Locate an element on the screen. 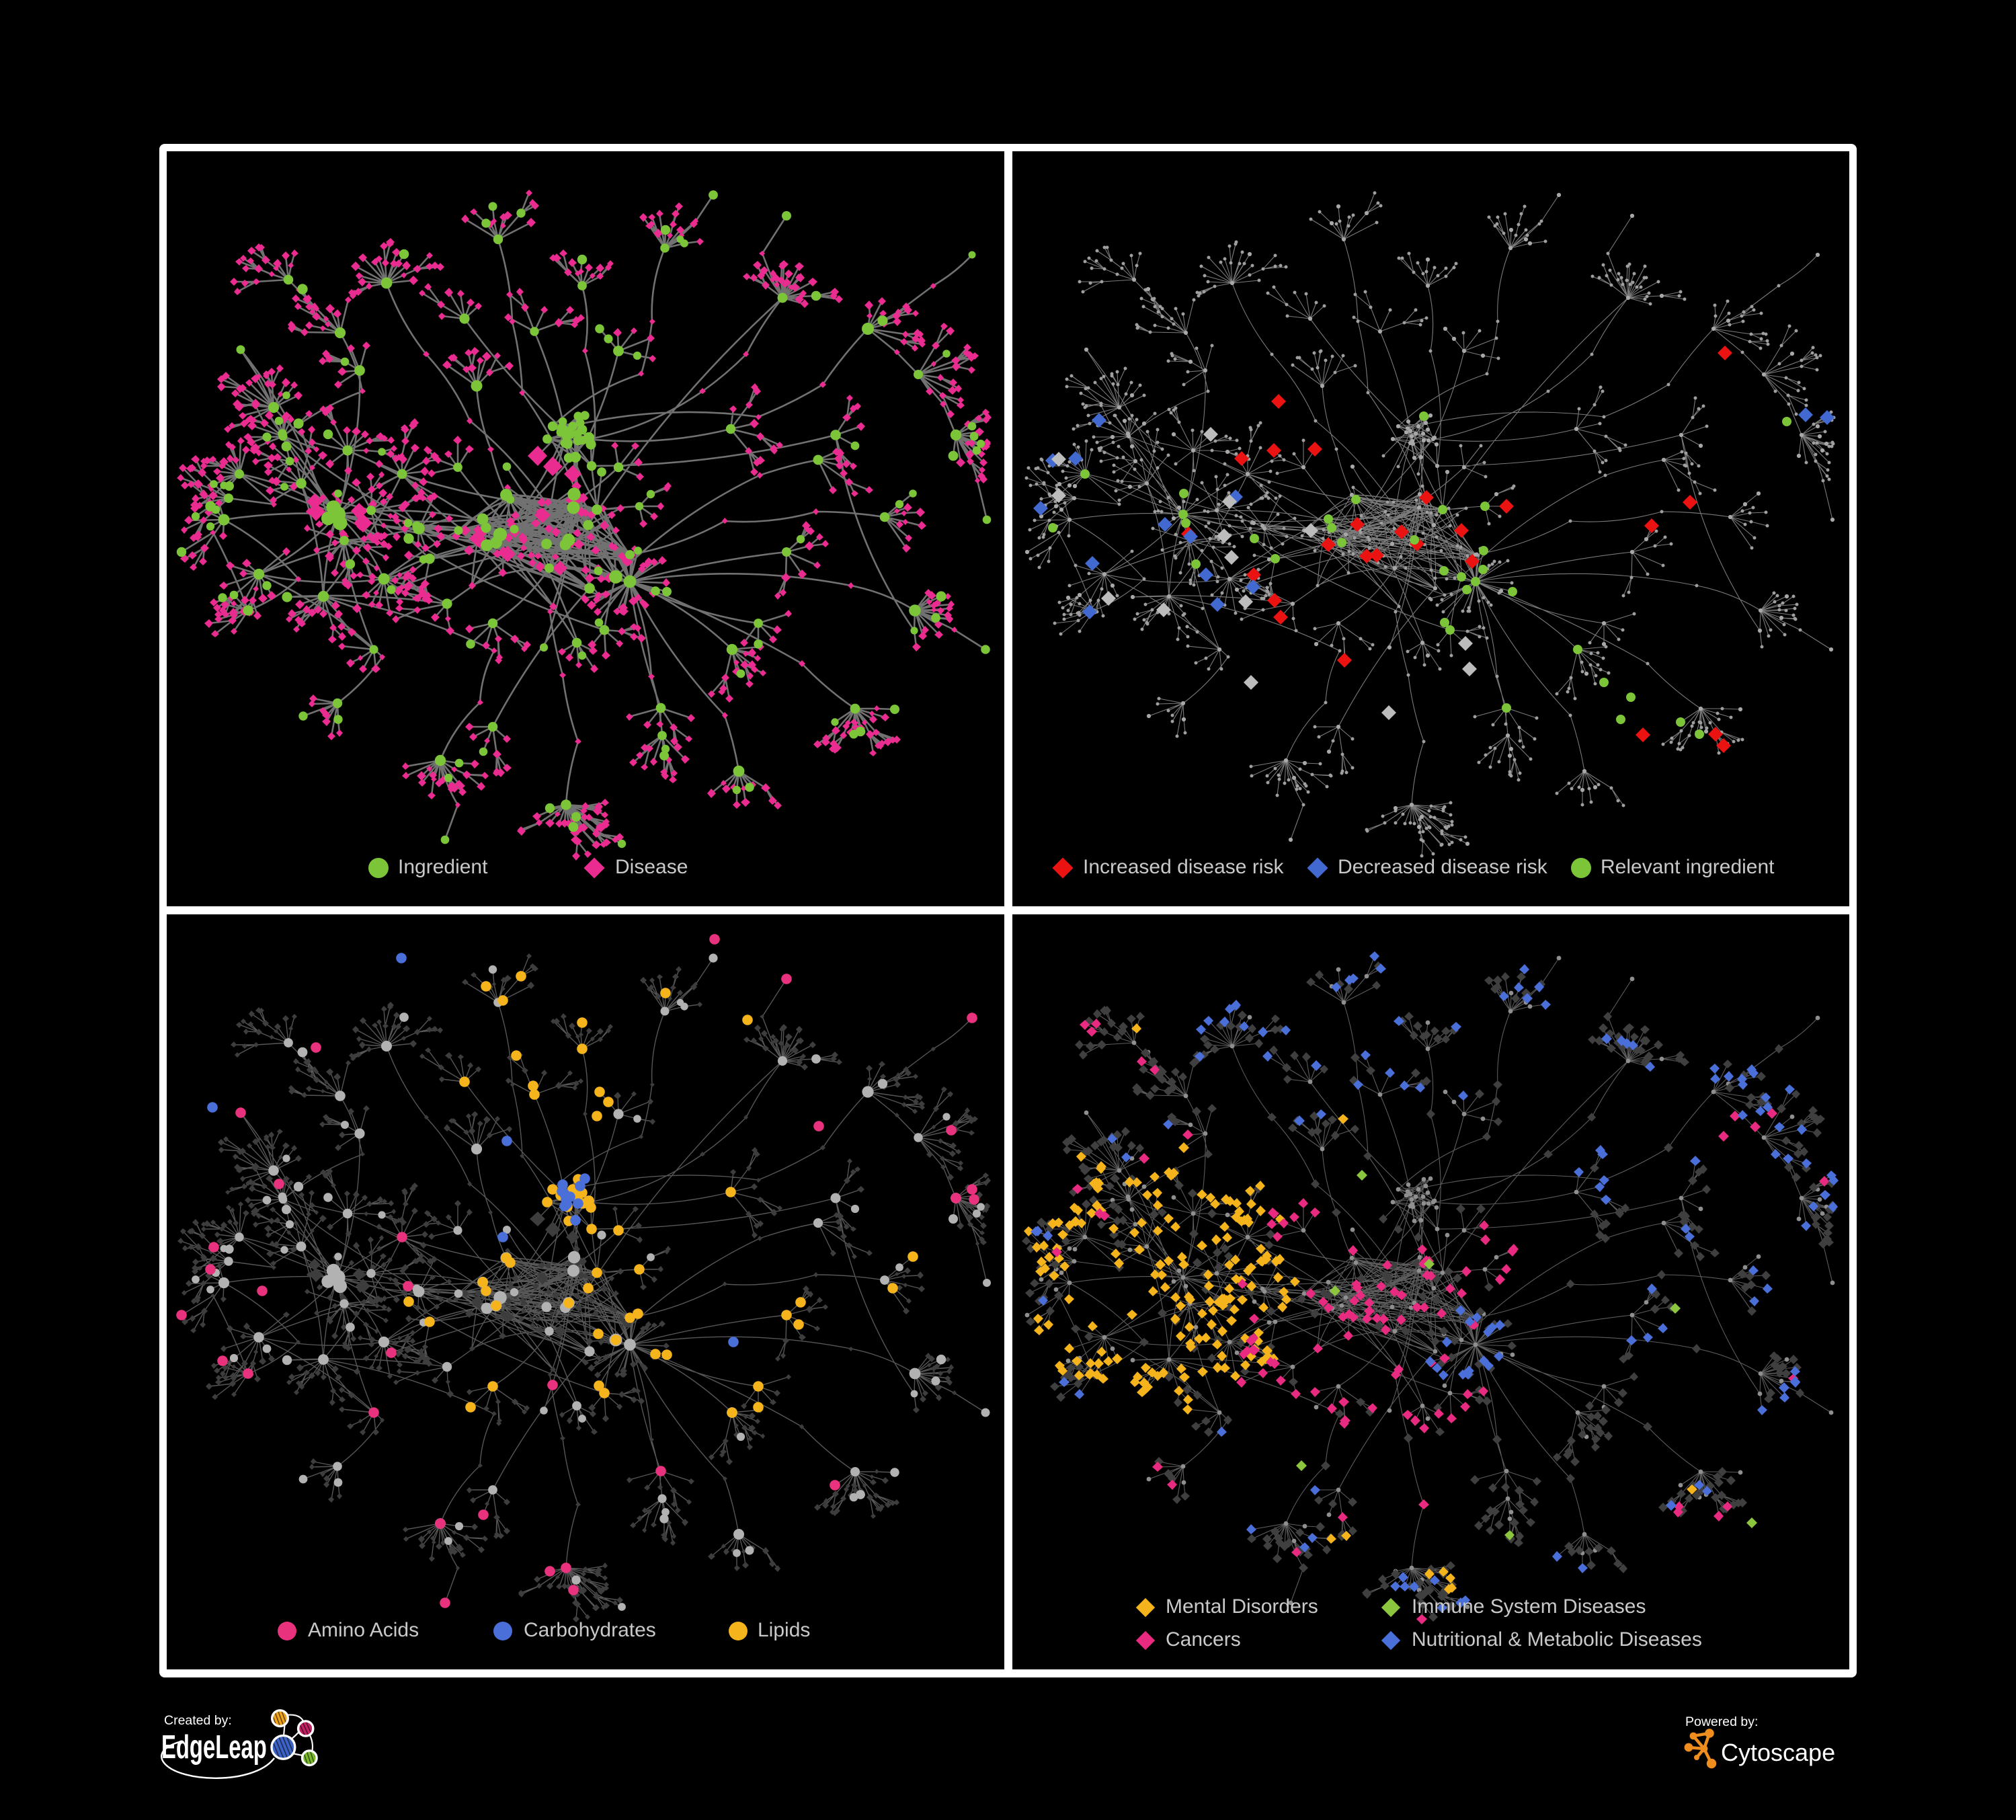 The height and width of the screenshot is (1820, 2016). svg-text: EdgeLeap is located at coordinates (214, 1746).